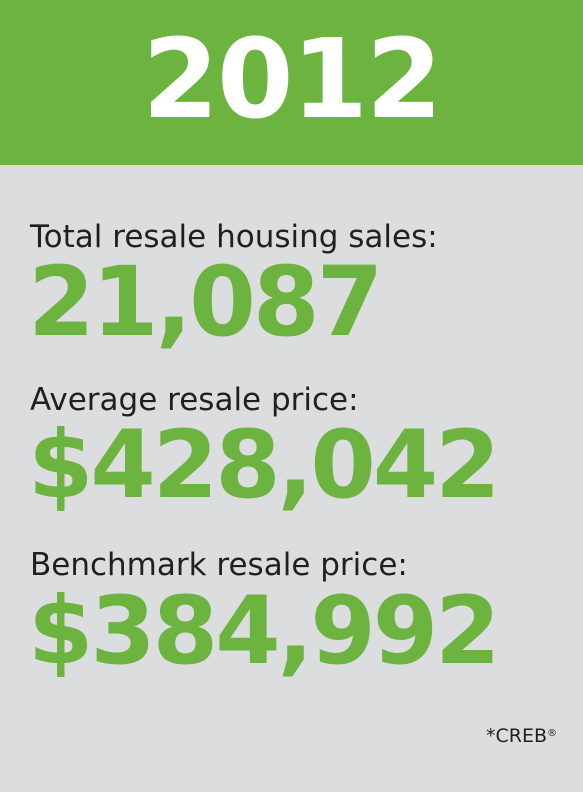  I want to click on benchmark-price-value: $384,992, so click(264, 631).